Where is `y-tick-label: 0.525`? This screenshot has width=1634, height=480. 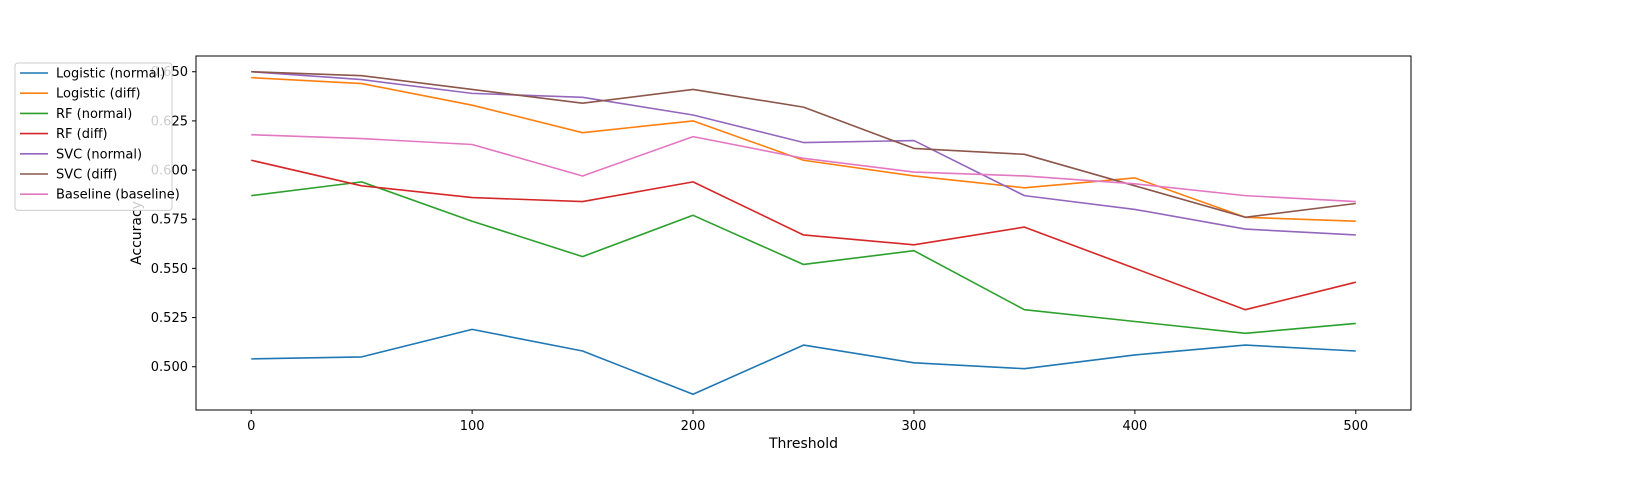
y-tick-label: 0.525 is located at coordinates (169, 318).